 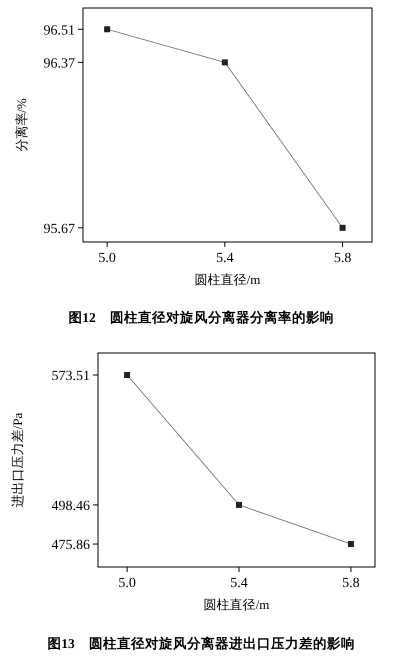 I want to click on y-tick-label: 96.37, so click(x=59, y=64).